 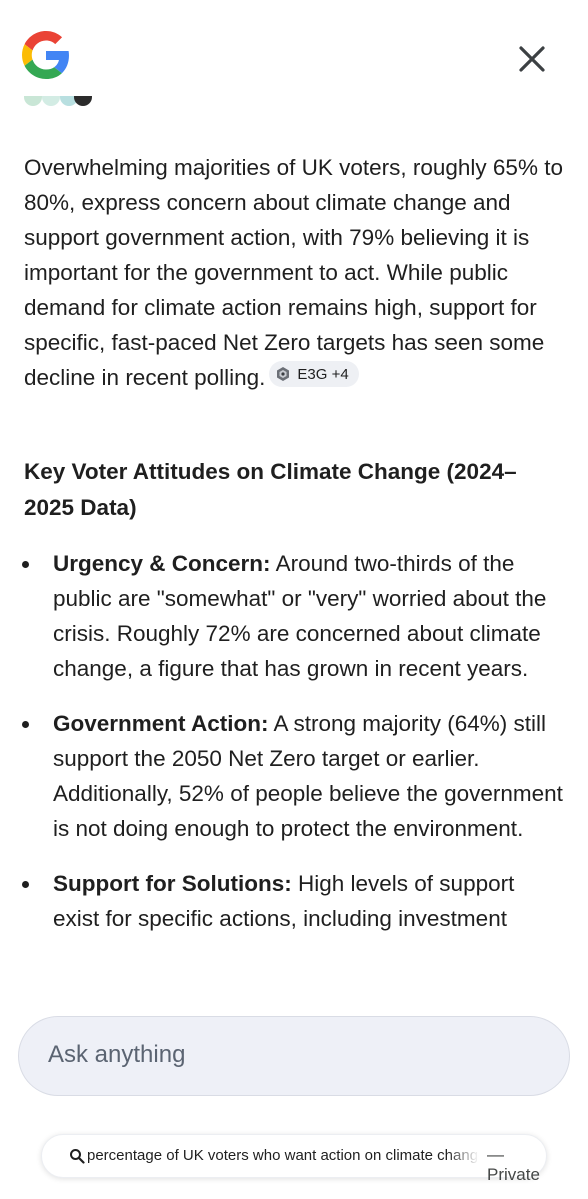 What do you see at coordinates (162, 563) in the screenshot?
I see `list-item-title: Urgency & Concern:` at bounding box center [162, 563].